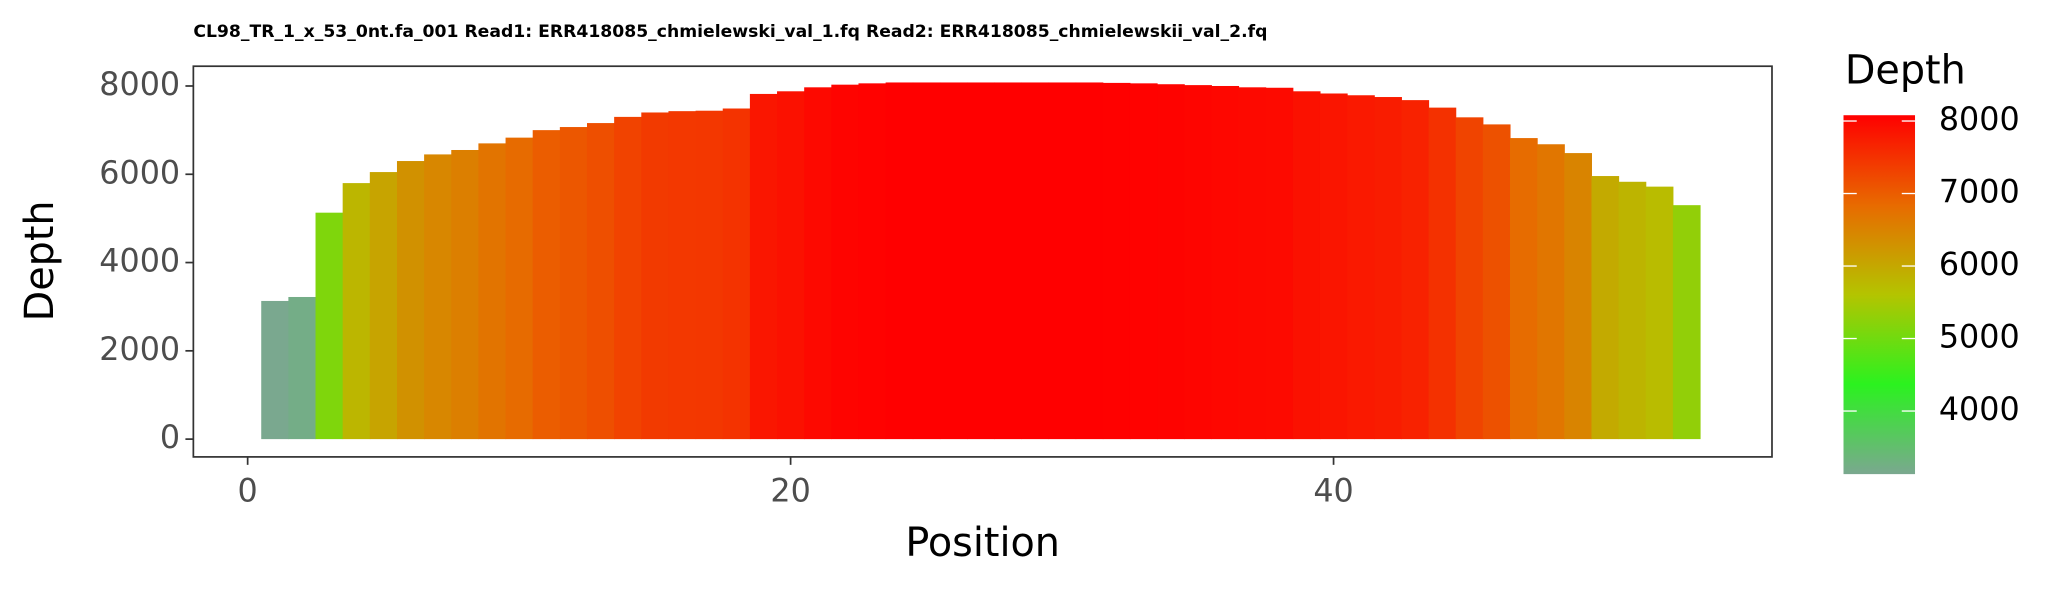  Describe the element at coordinates (790, 492) in the screenshot. I see `x-tick-label: 20` at that location.